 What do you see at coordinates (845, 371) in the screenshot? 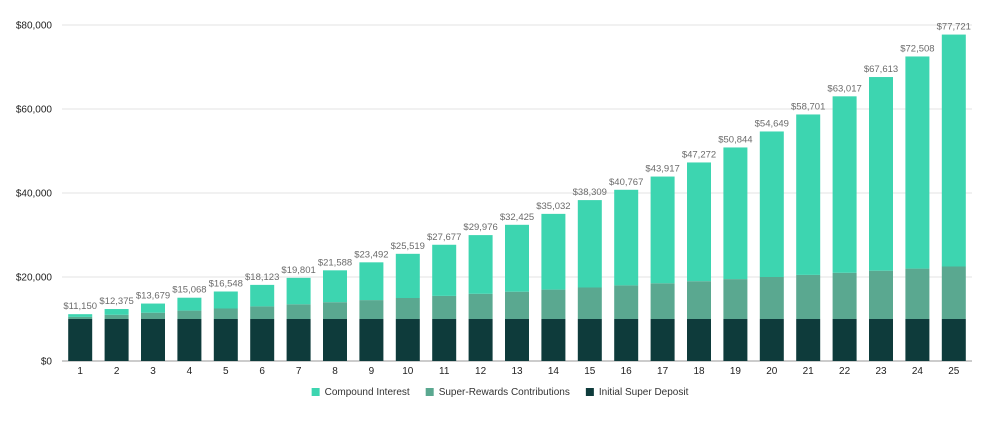
I see `x-tick-label-22: 22` at bounding box center [845, 371].